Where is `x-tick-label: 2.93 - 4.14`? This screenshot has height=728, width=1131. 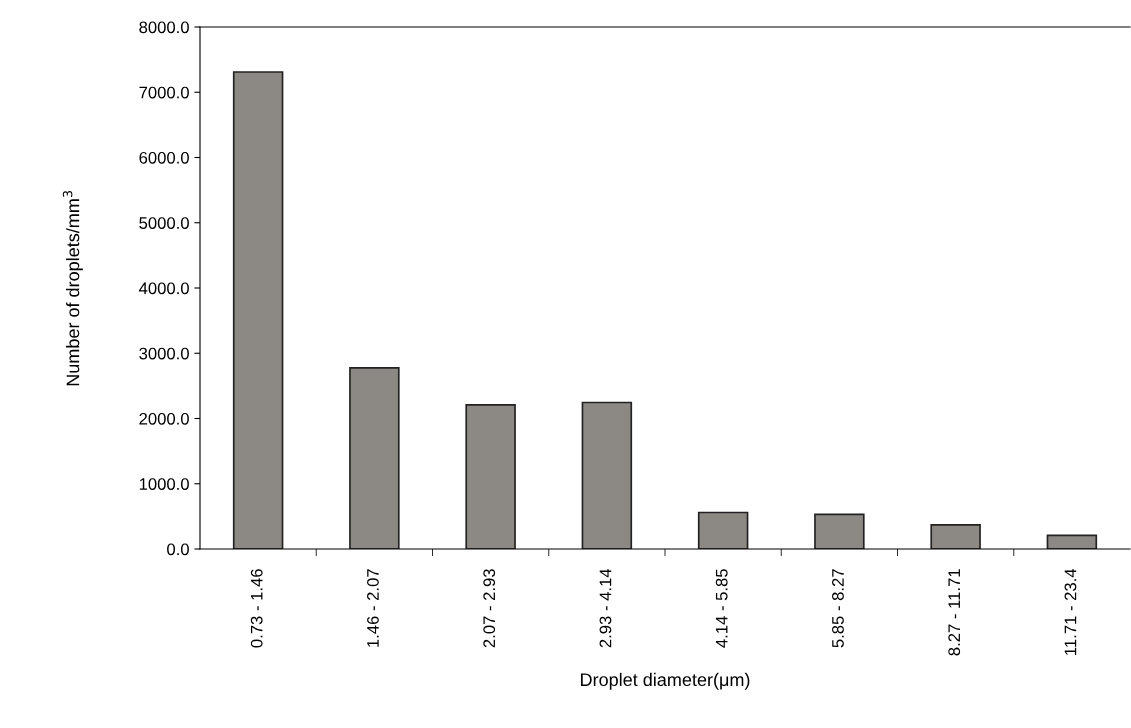
x-tick-label: 2.93 - 4.14 is located at coordinates (605, 608).